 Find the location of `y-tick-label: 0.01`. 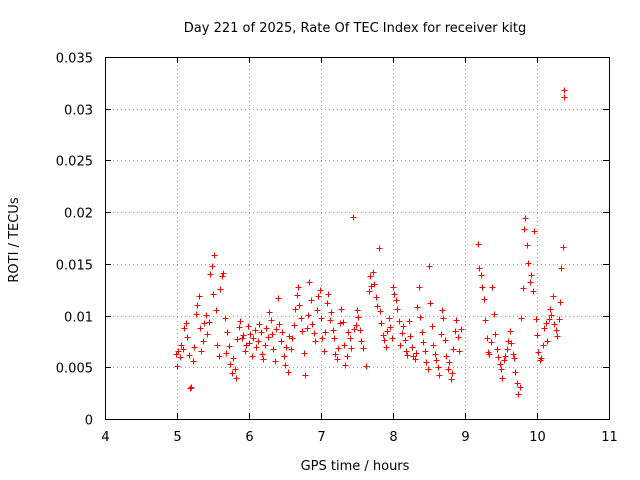

y-tick-label: 0.01 is located at coordinates (78, 318).